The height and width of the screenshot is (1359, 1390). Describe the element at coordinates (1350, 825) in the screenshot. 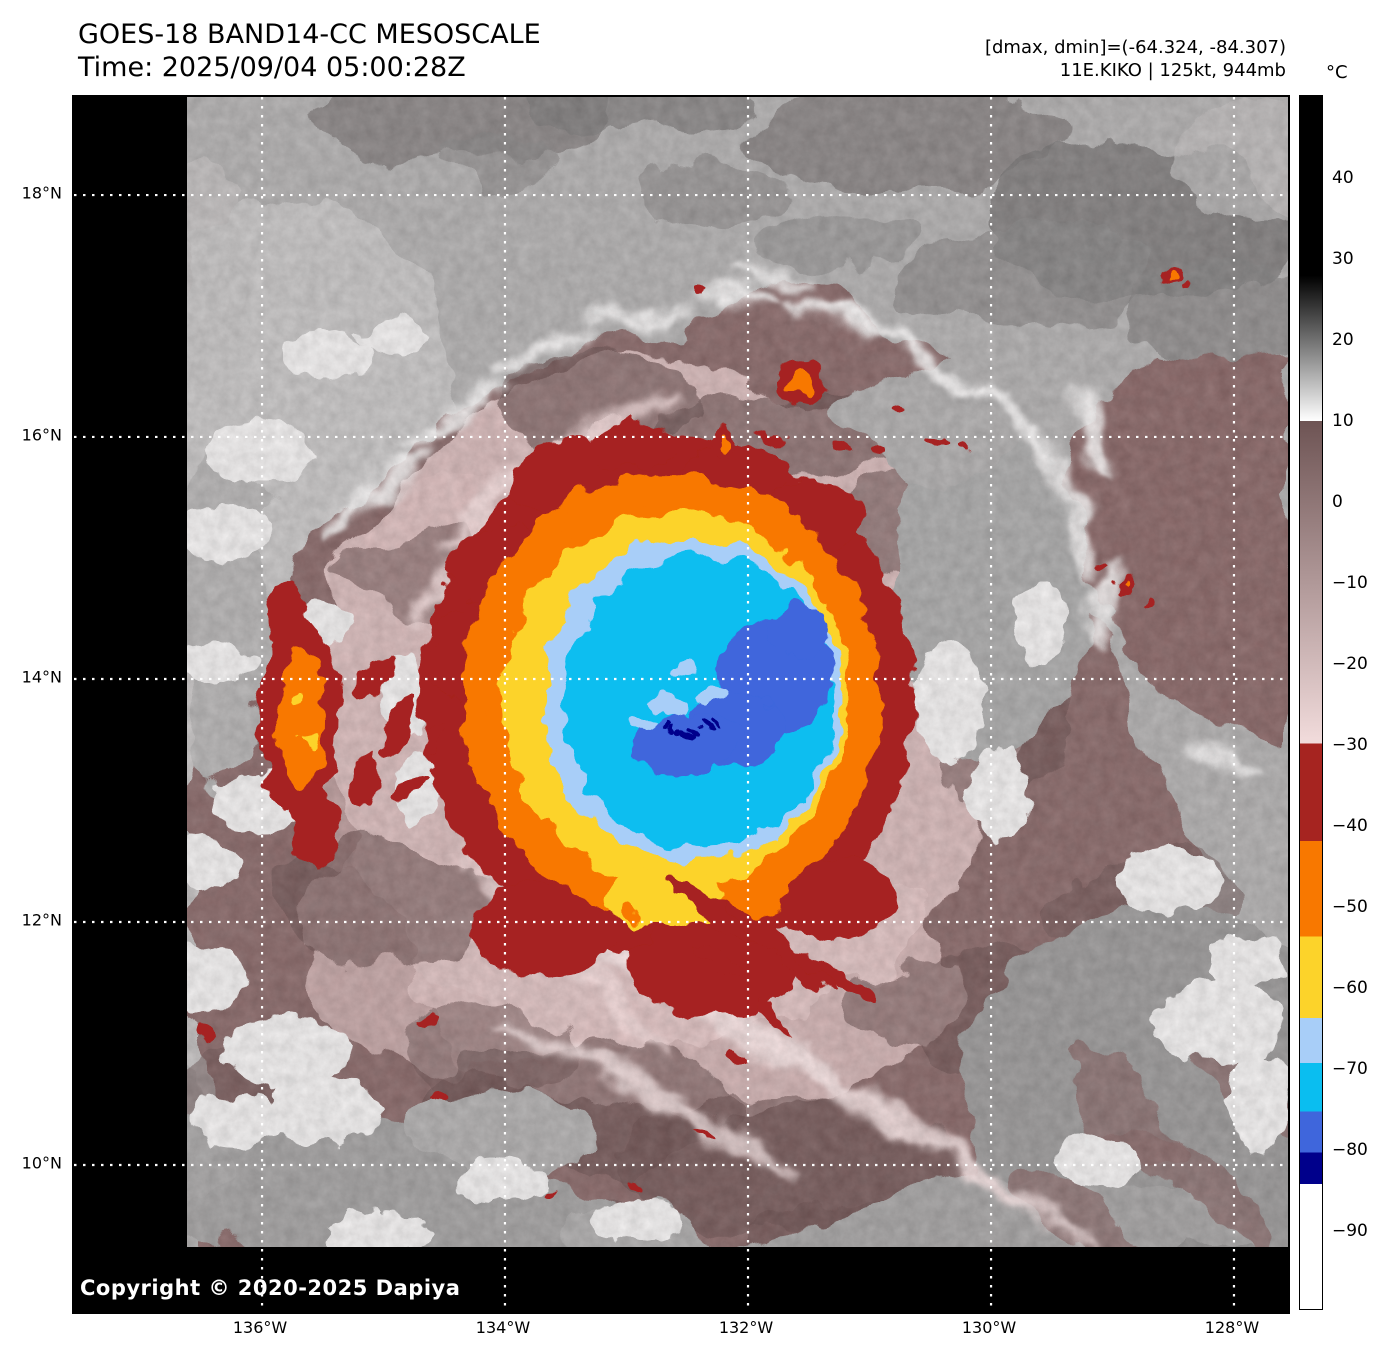

I see `colorbar-tick-label: −40` at that location.